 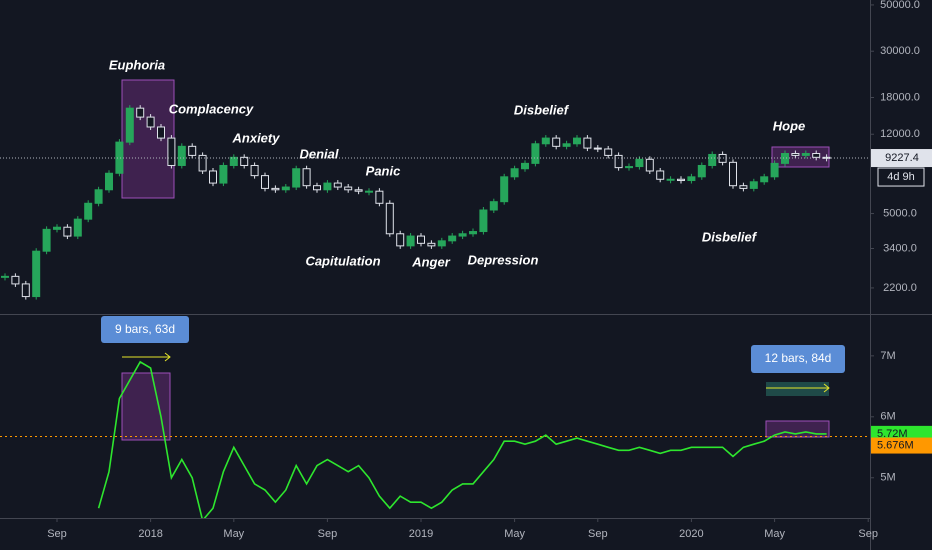 I want to click on last-value-label: 5.72M, so click(x=892, y=434).